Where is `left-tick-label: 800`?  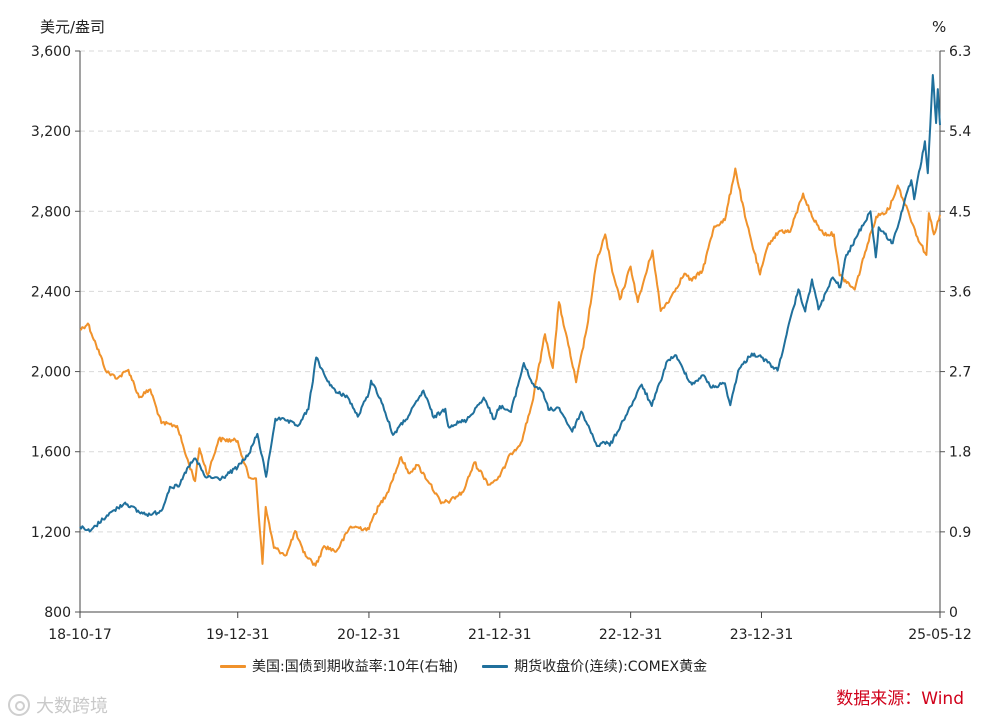
left-tick-label: 800 is located at coordinates (57, 613).